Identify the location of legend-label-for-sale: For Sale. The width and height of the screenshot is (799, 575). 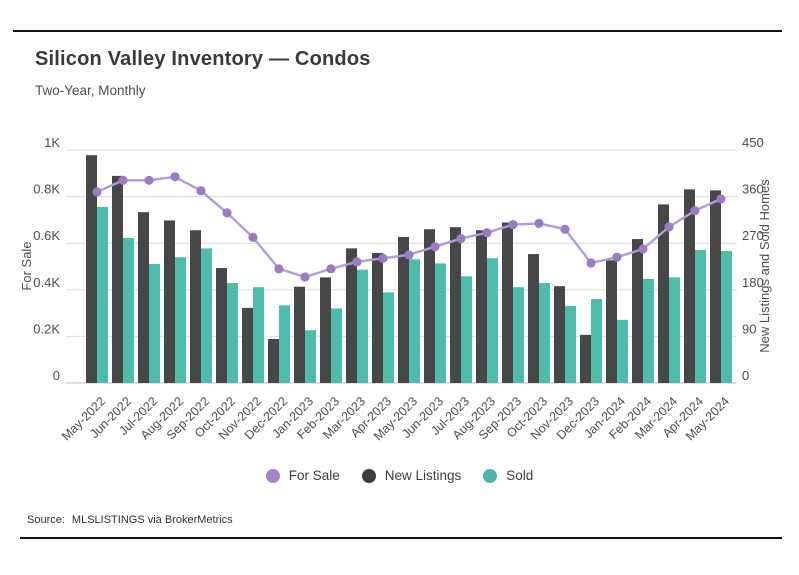
(314, 475).